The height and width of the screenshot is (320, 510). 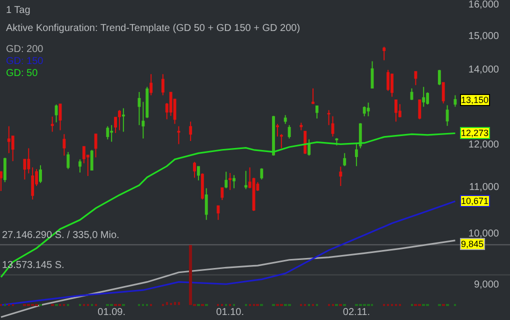 I want to click on text: GD: 50, so click(x=22, y=73).